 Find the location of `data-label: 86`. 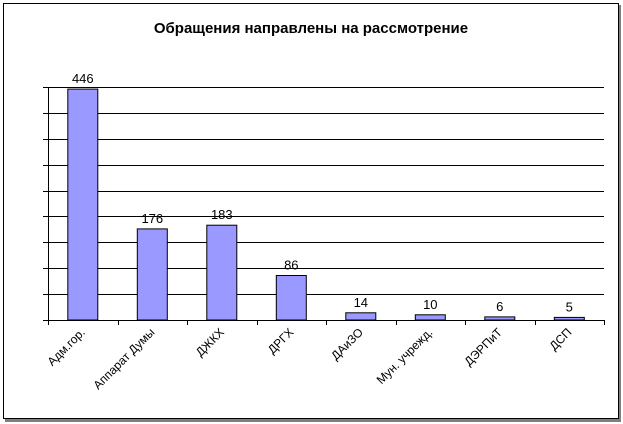

data-label: 86 is located at coordinates (291, 265).